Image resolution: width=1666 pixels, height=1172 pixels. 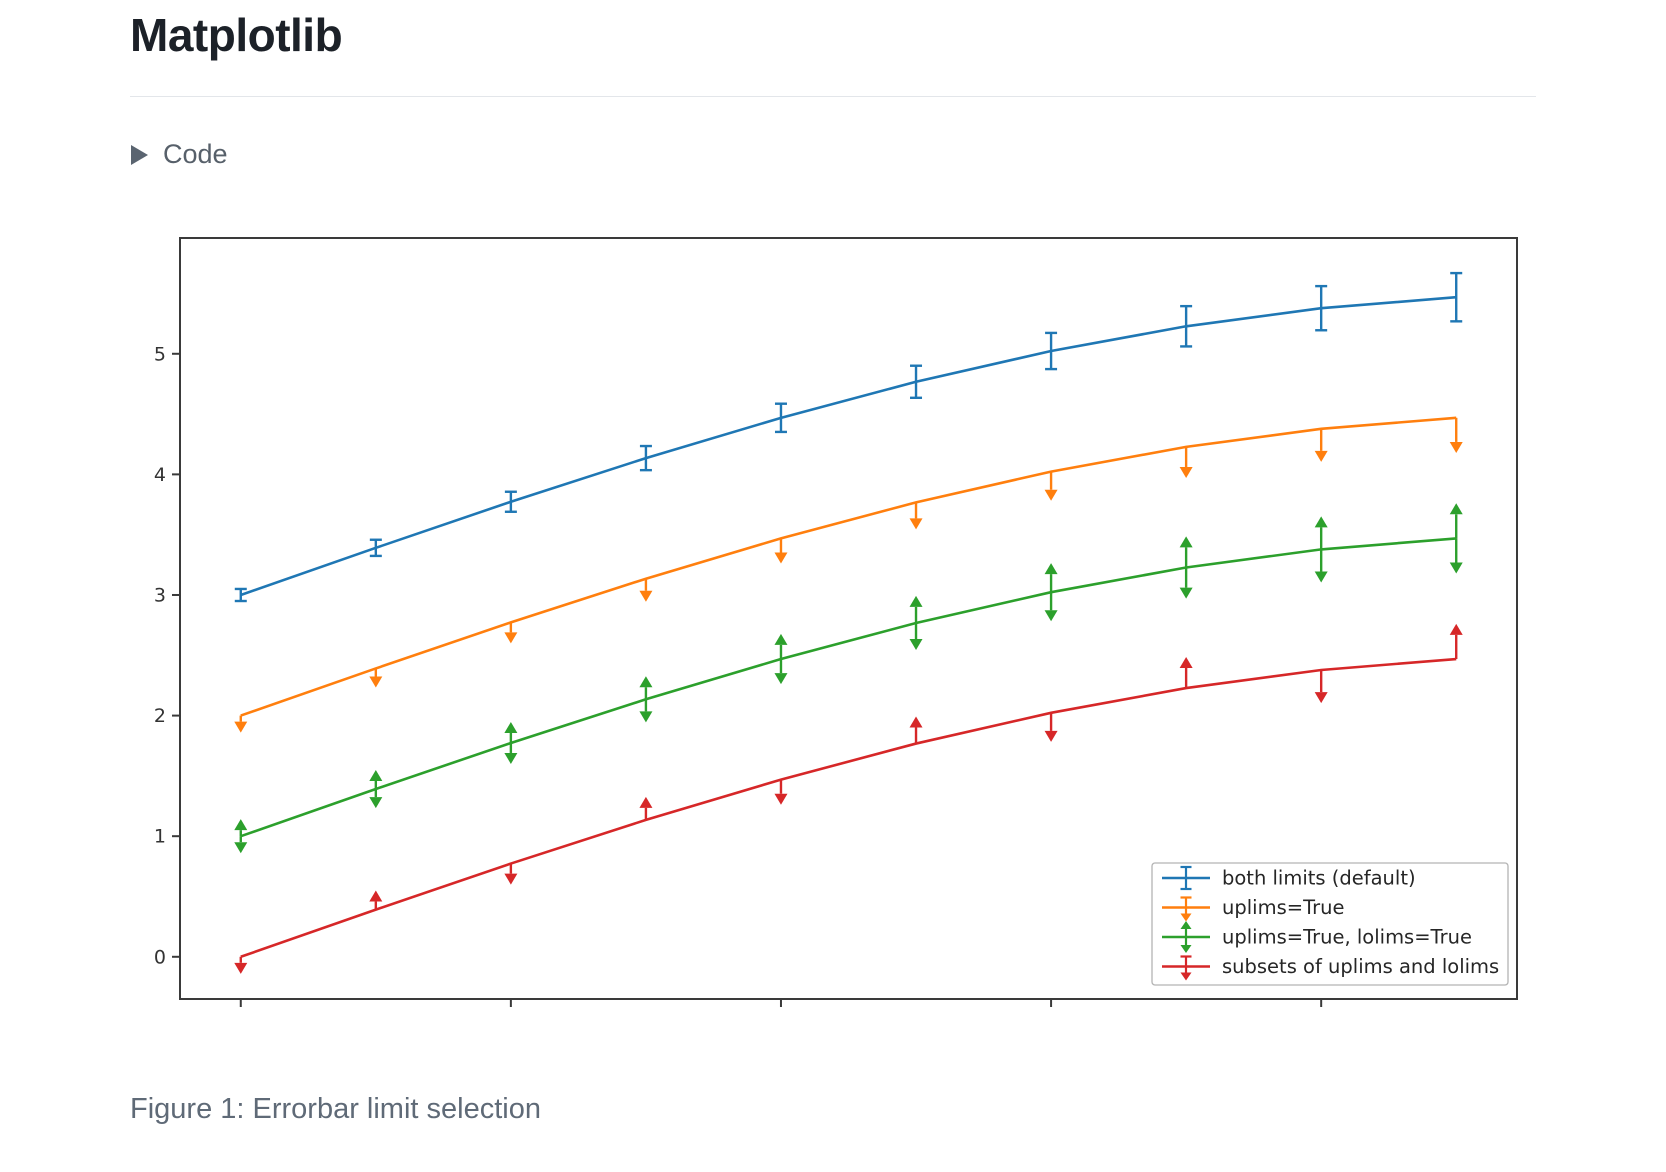 I want to click on legend-label: uplims=True, so click(x=1283, y=907).